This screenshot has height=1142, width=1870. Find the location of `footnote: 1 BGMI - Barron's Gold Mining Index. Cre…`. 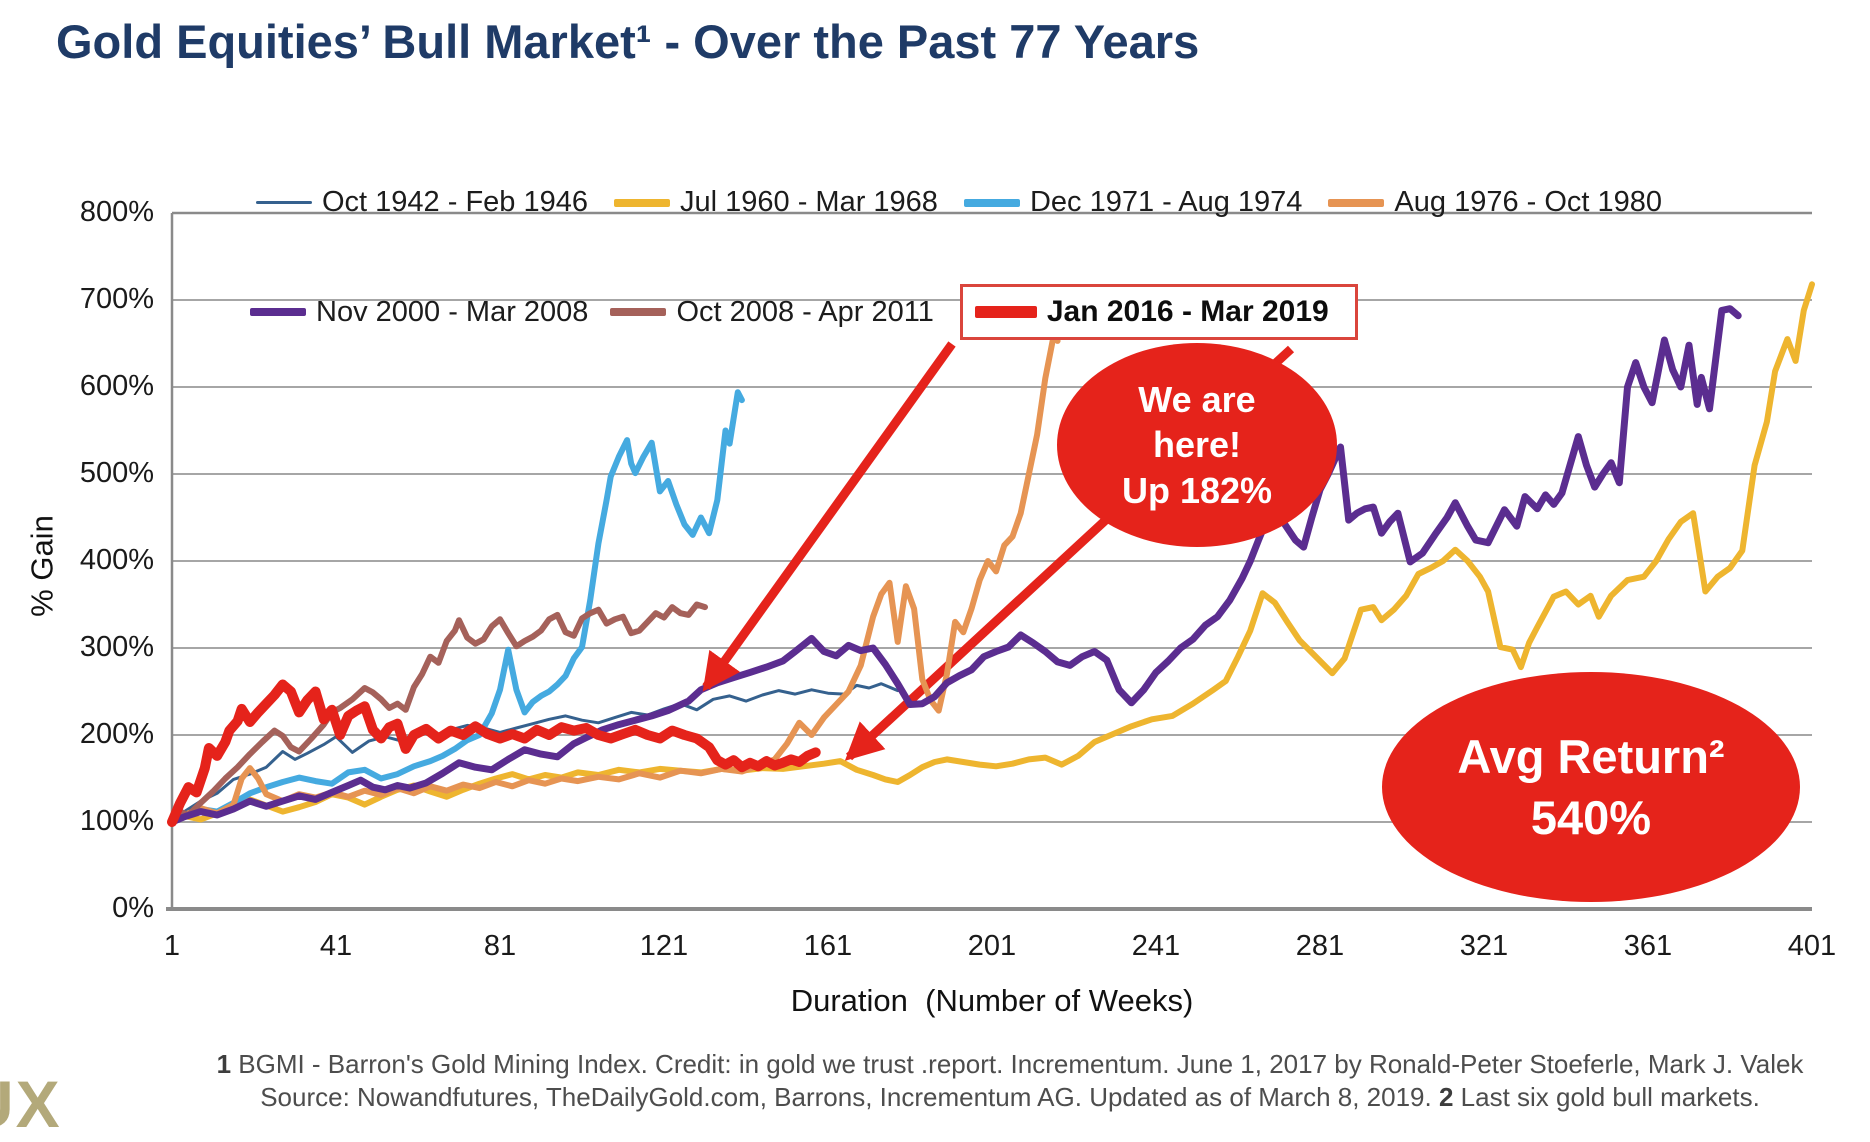

footnote: 1 BGMI - Barron's Gold Mining Index. Cre… is located at coordinates (1010, 1080).